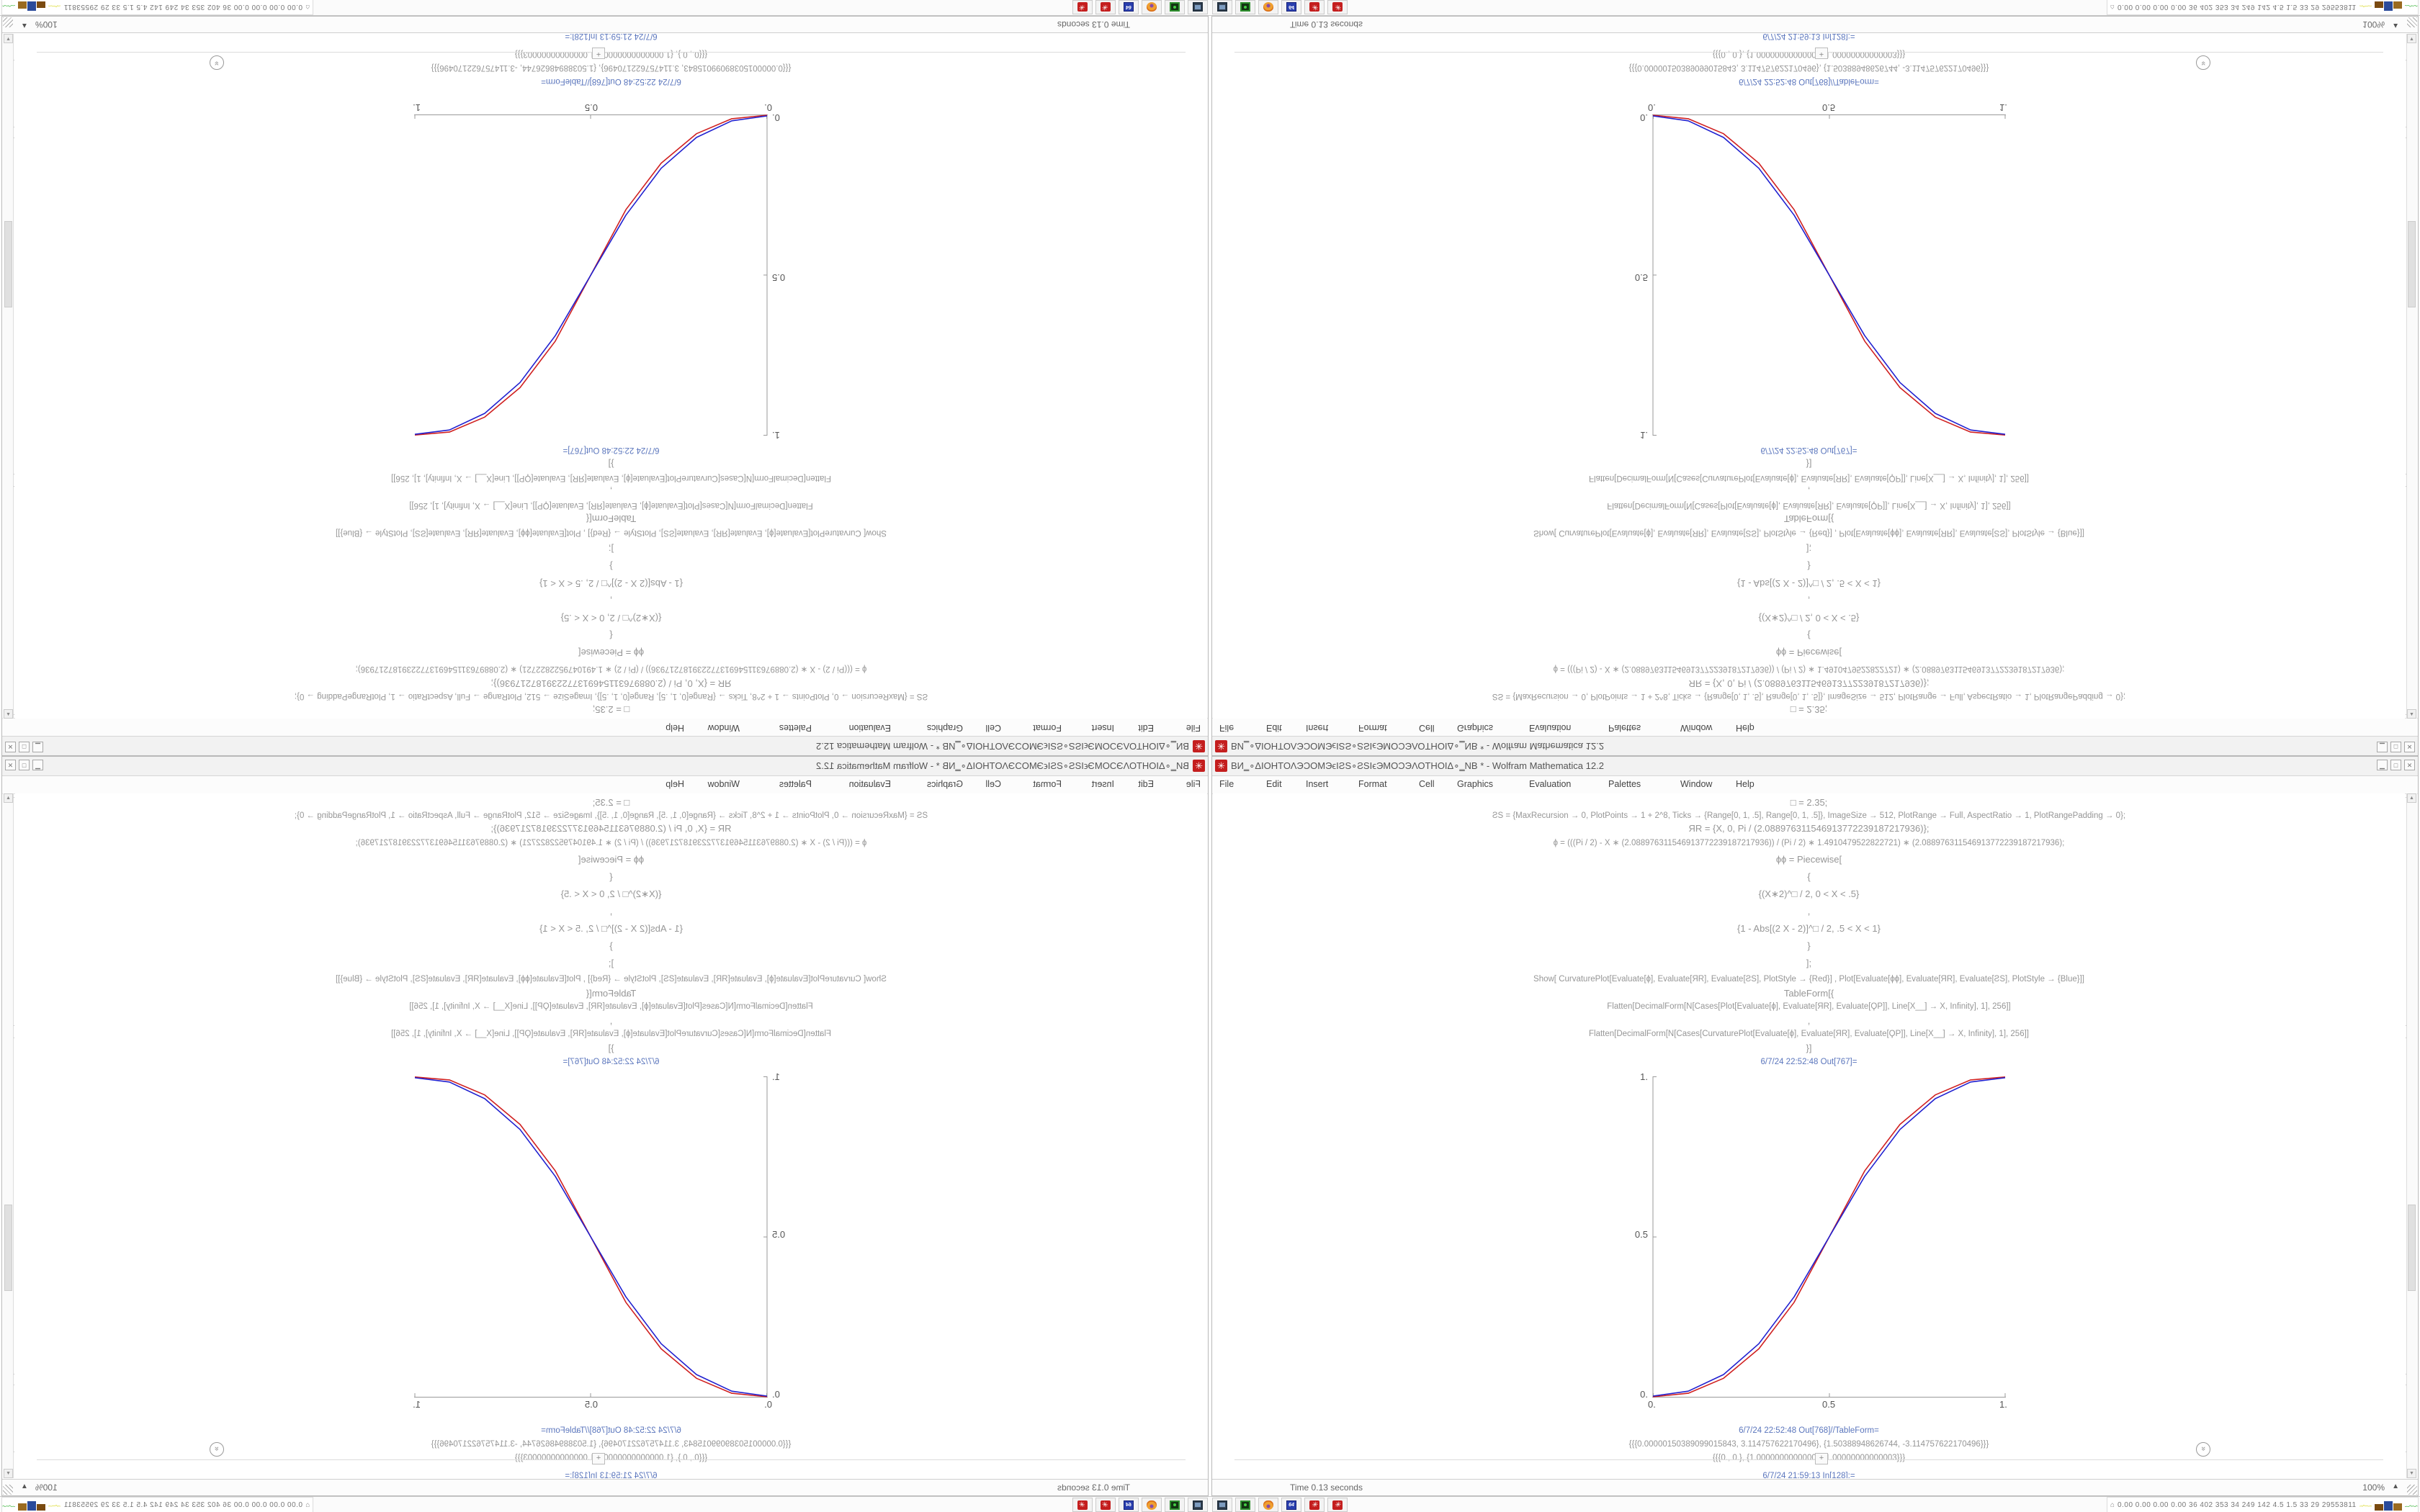 The height and width of the screenshot is (1512, 2420). What do you see at coordinates (2412, 1490) in the screenshot?
I see `resize-grip` at bounding box center [2412, 1490].